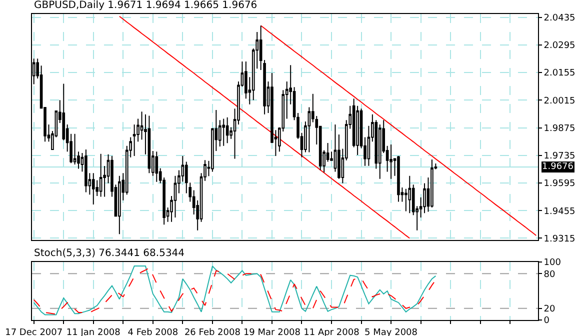 This screenshot has height=336, width=584. Describe the element at coordinates (560, 129) in the screenshot. I see `y-tick-label: 1.9875` at that location.